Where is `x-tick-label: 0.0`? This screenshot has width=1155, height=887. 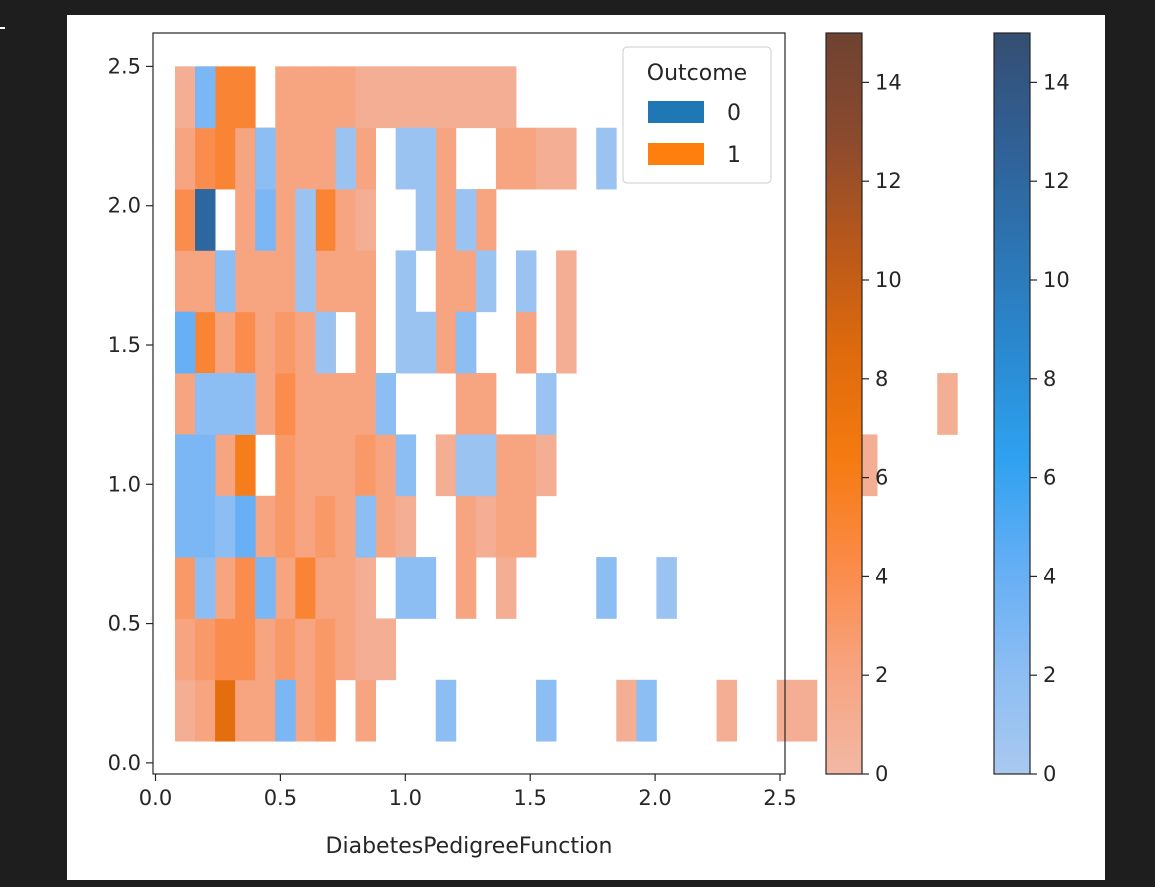 x-tick-label: 0.0 is located at coordinates (155, 798).